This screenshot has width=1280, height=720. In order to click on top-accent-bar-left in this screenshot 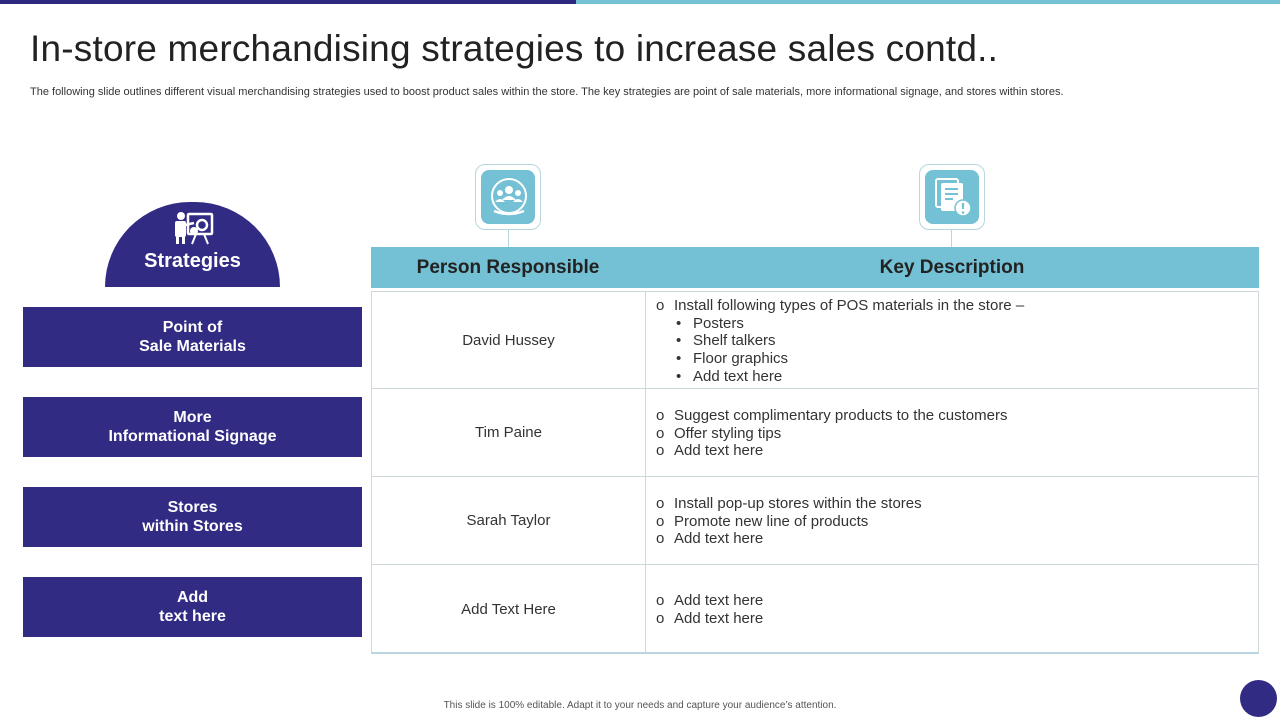, I will do `click(288, 2)`.